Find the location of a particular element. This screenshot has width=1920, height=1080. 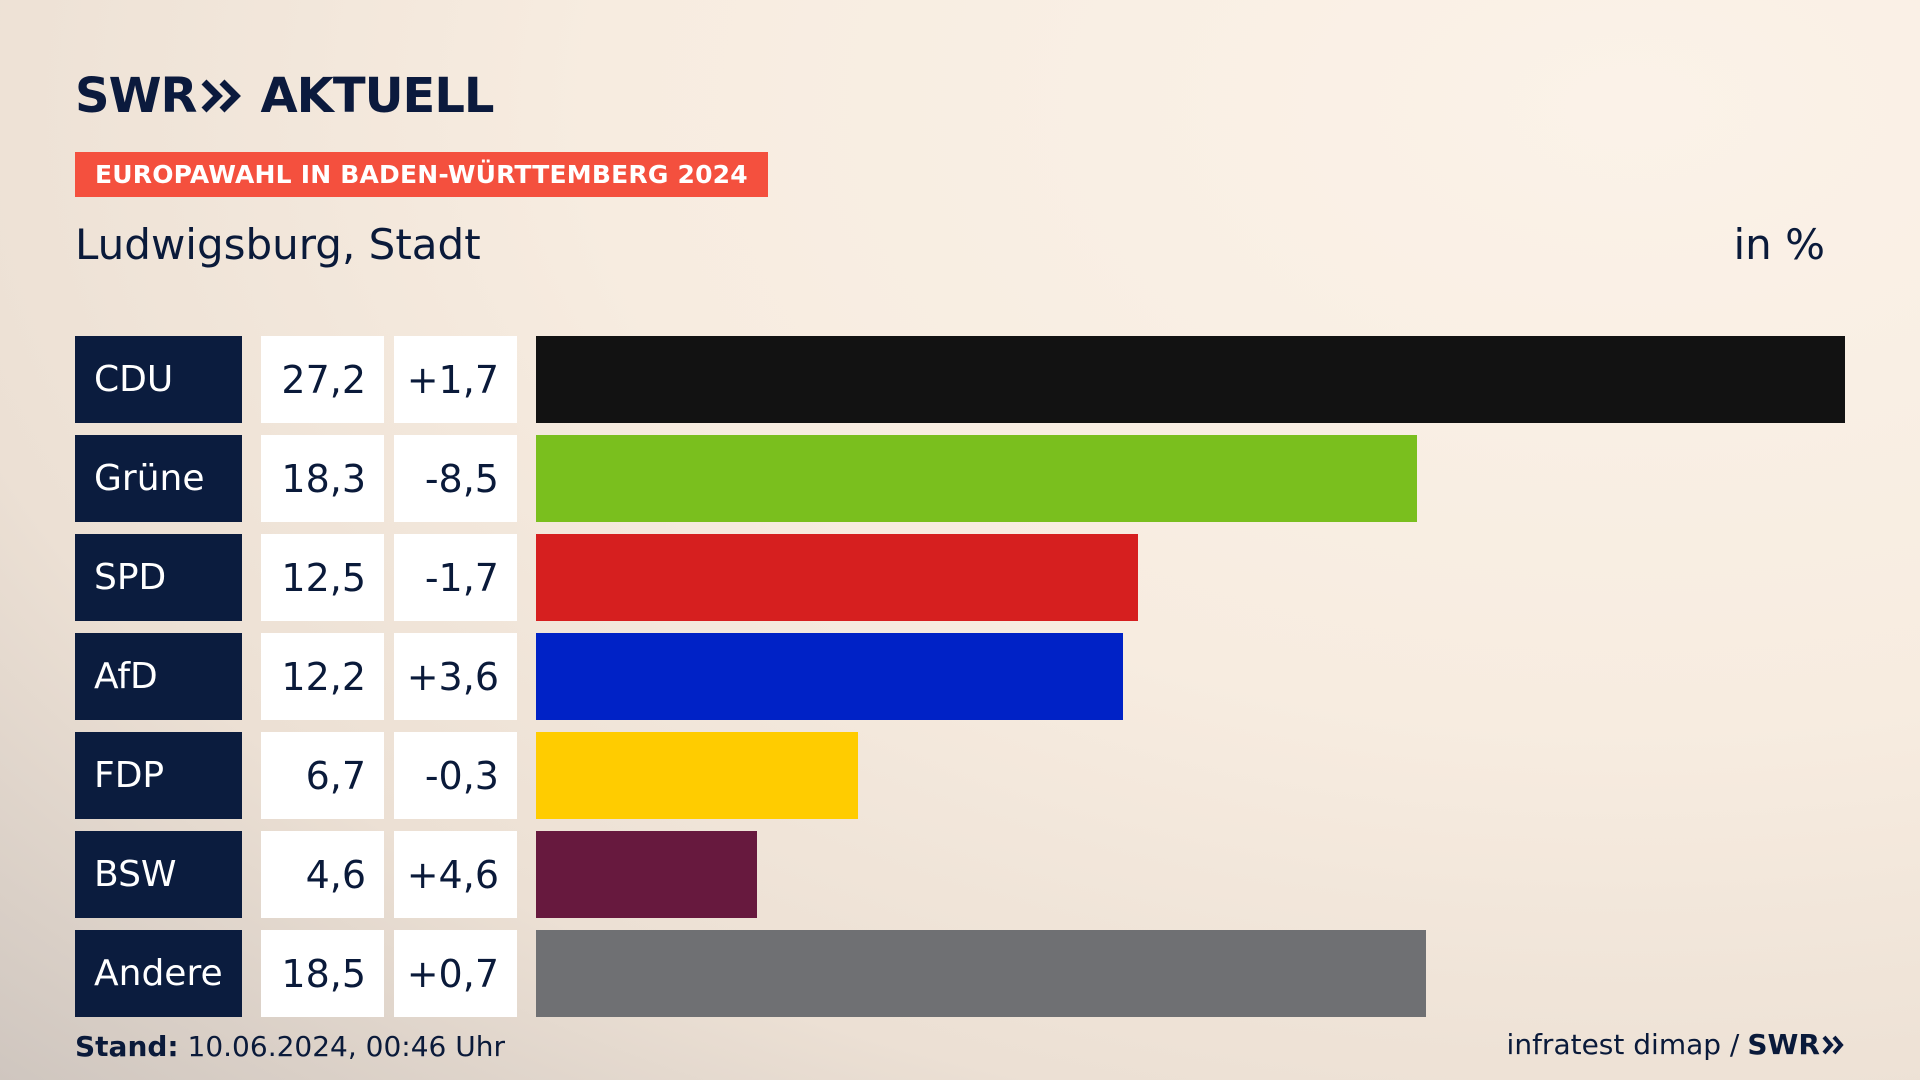

party-label: CDU is located at coordinates (158, 379).